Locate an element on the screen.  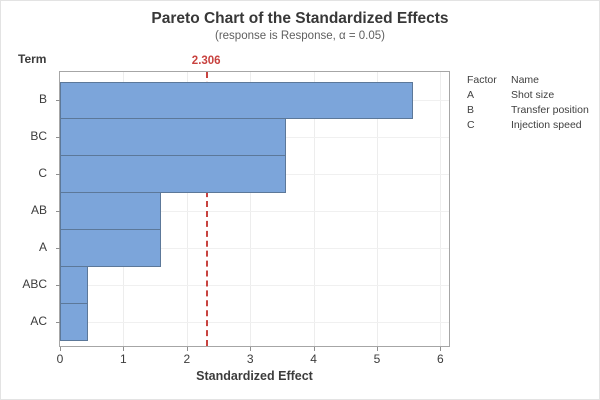
x-tick-label: 5 is located at coordinates (377, 359).